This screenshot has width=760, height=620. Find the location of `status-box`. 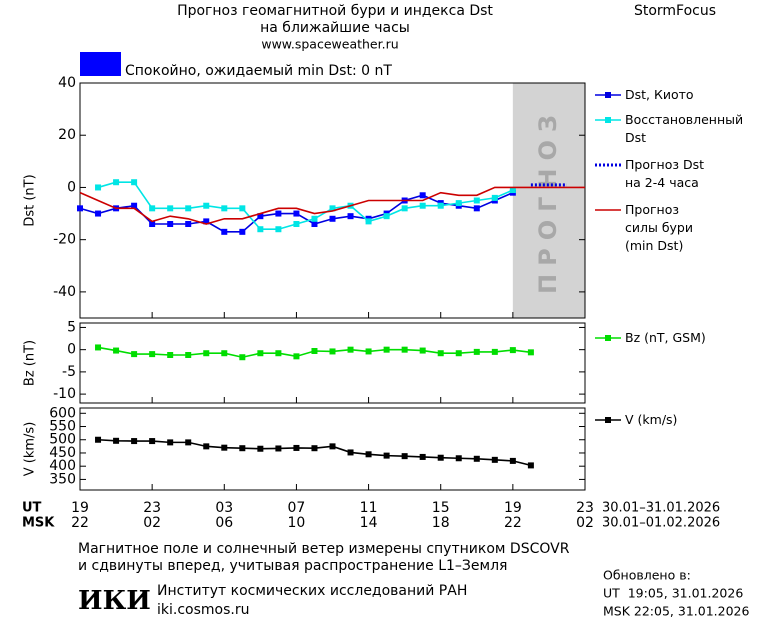

status-box is located at coordinates (100, 64).